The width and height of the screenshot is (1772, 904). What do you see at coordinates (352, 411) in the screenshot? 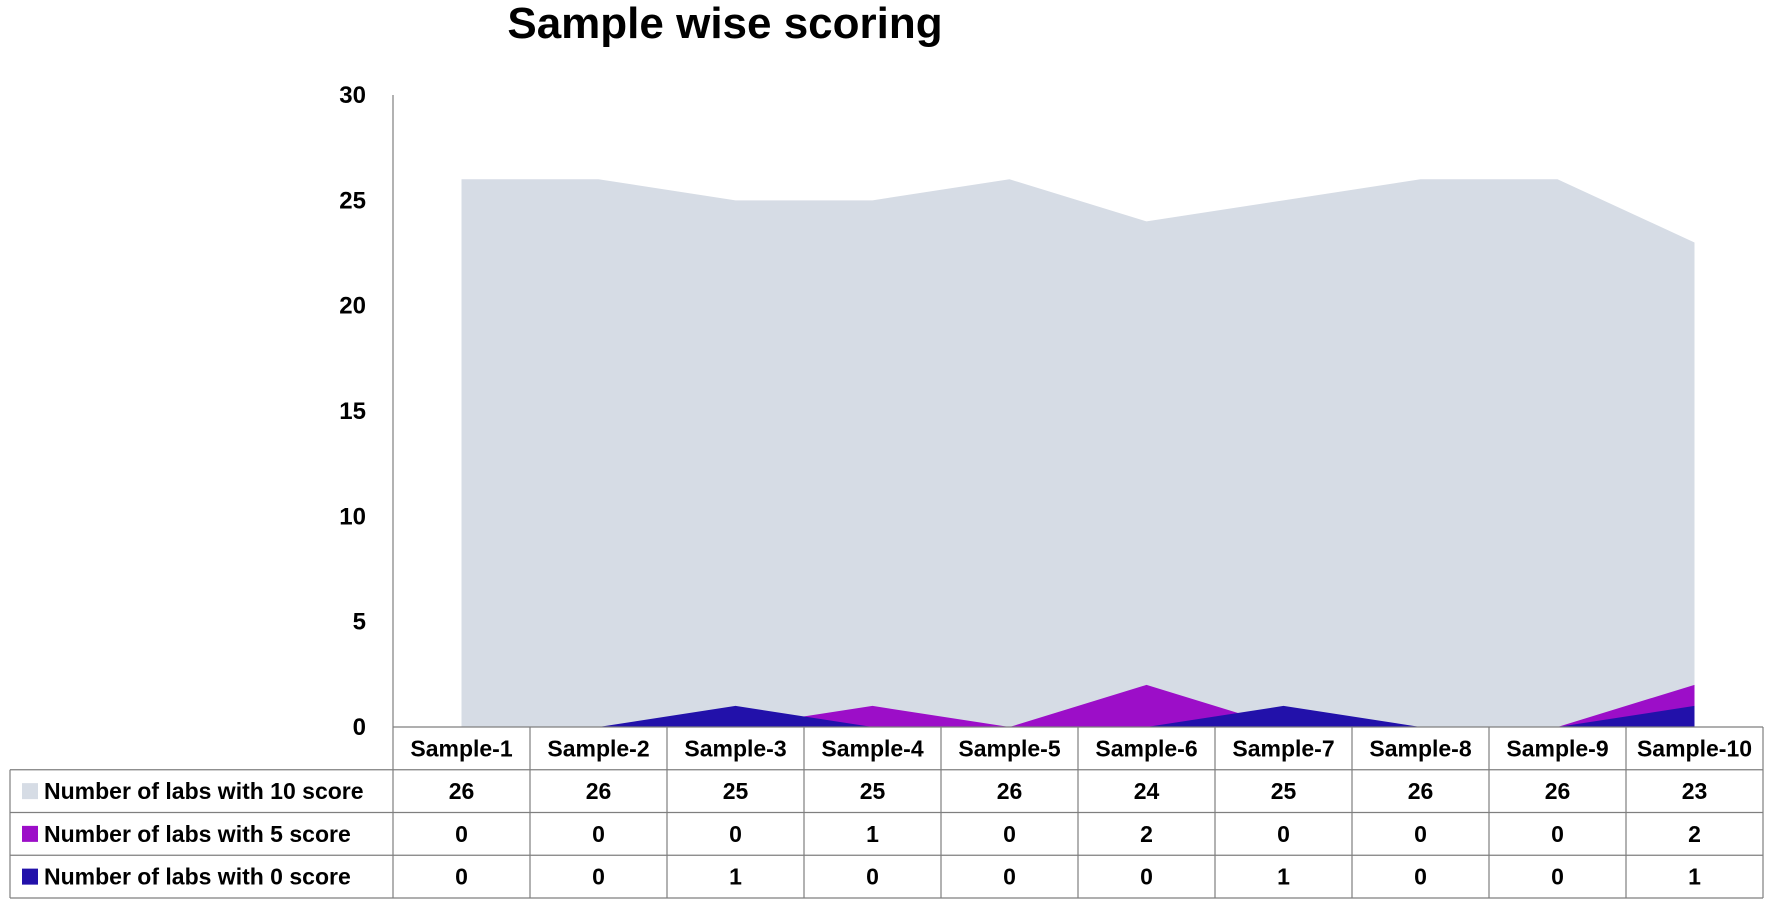
I see `y-tick-label: 15` at bounding box center [352, 411].